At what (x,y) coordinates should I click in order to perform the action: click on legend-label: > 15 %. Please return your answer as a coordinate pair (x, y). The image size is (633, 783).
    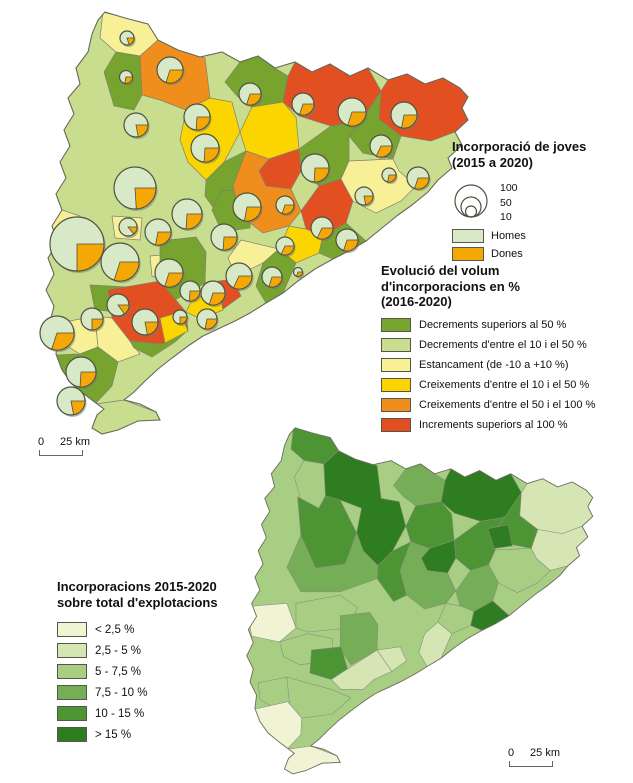
    Looking at the image, I should click on (113, 734).